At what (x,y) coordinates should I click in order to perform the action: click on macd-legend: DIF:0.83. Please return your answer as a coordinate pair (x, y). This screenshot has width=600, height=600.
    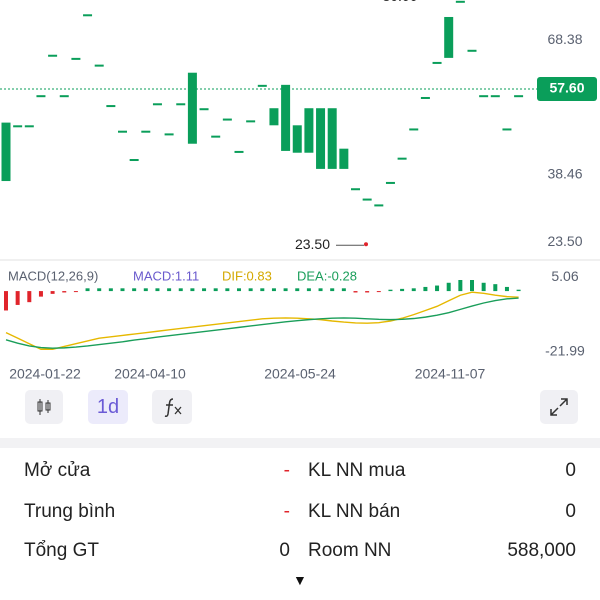
    Looking at the image, I should click on (247, 275).